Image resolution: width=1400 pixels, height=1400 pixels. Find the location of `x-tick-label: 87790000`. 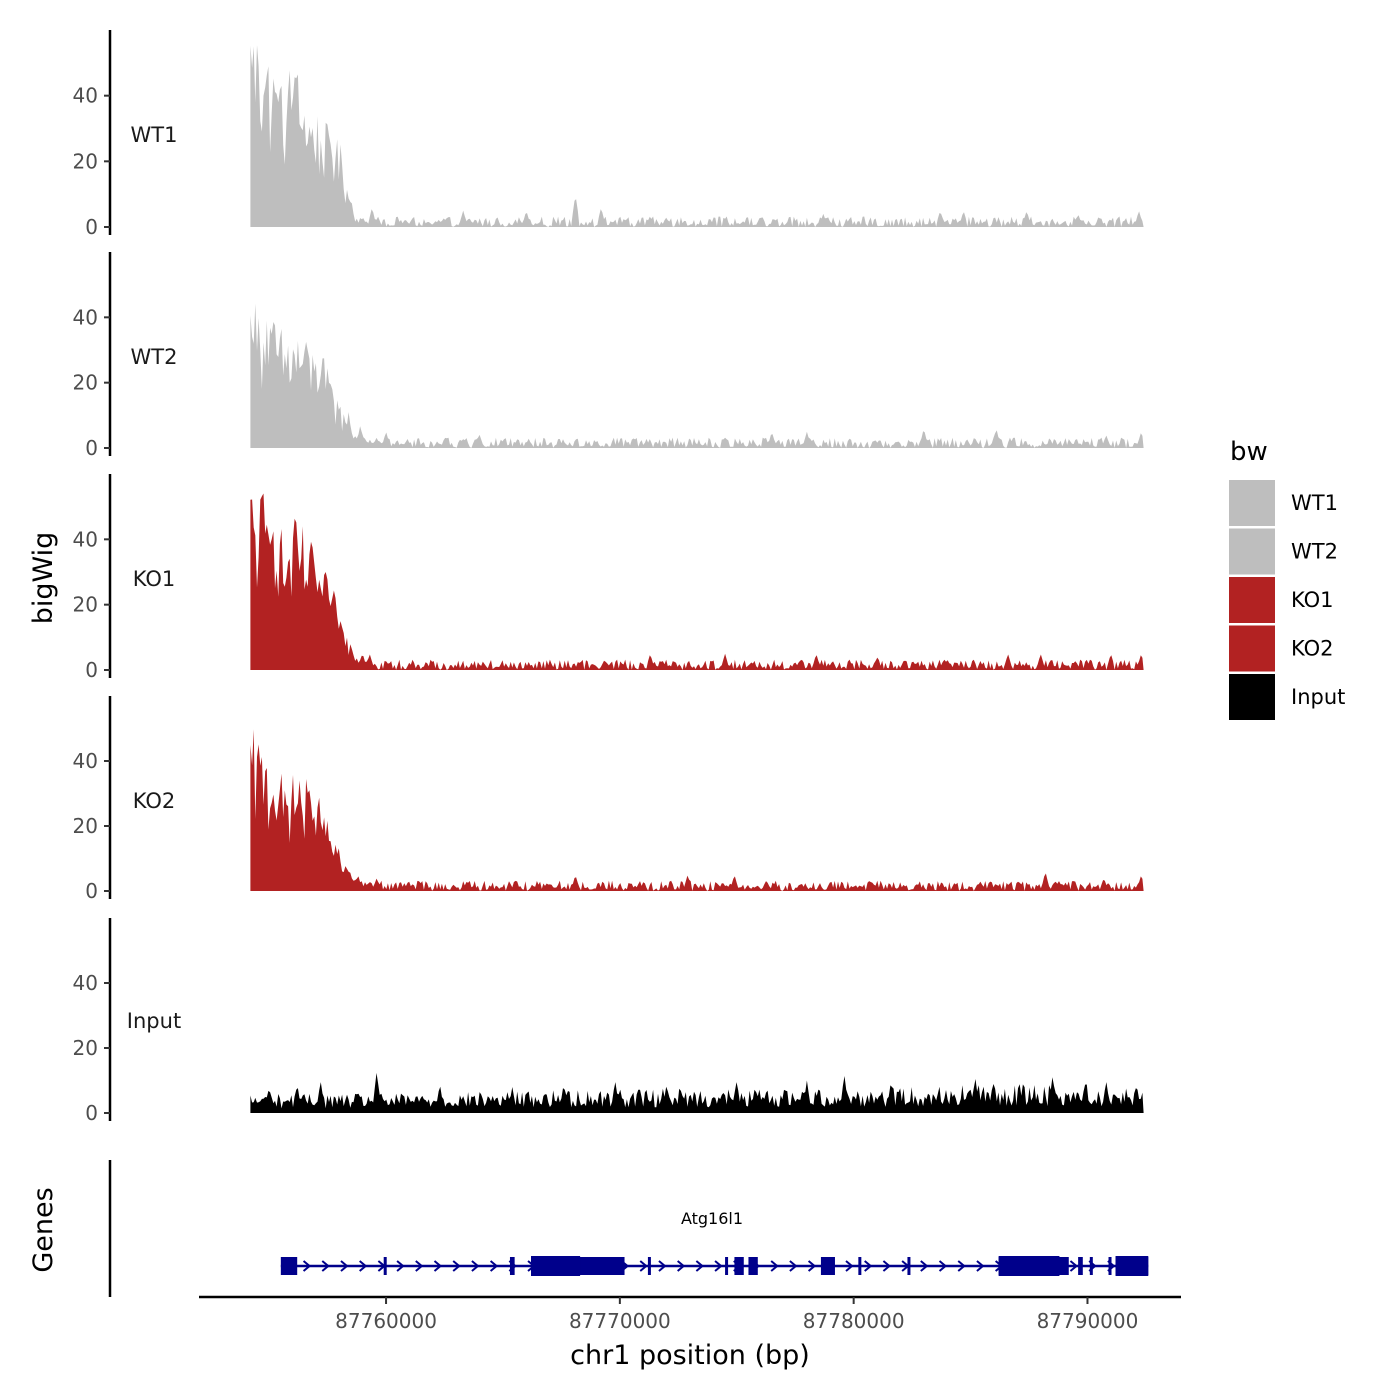

x-tick-label: 87790000 is located at coordinates (1088, 1321).